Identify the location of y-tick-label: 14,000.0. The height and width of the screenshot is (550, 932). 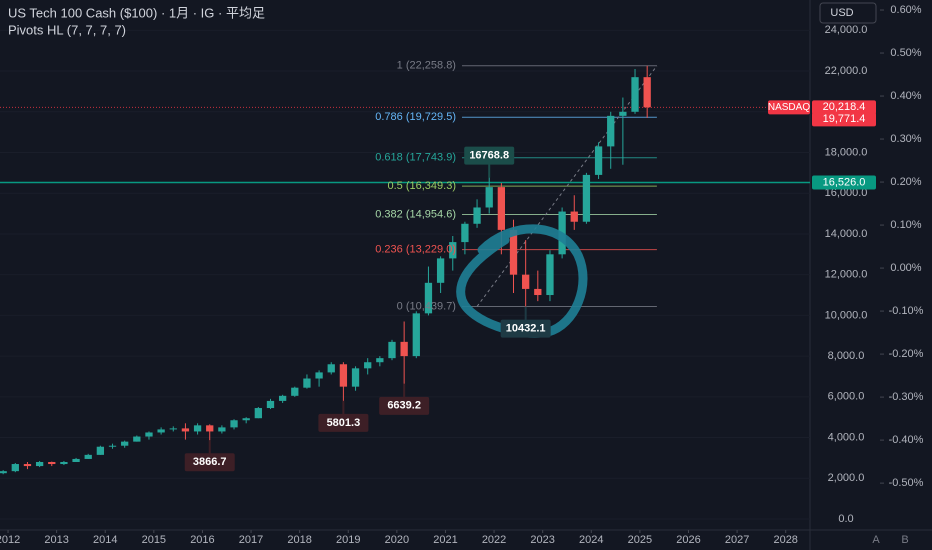
(846, 234).